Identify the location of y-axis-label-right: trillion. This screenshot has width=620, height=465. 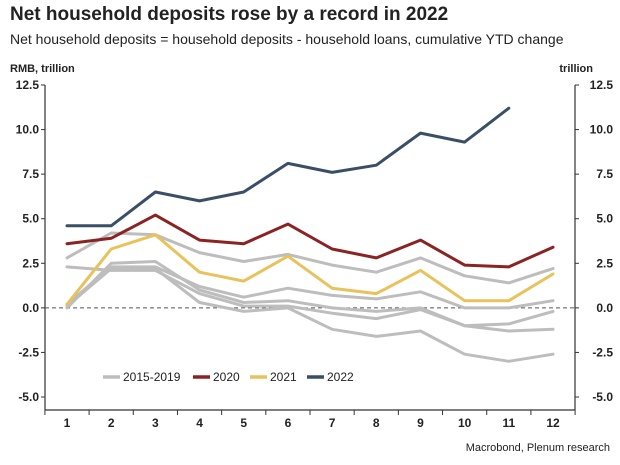
(576, 69).